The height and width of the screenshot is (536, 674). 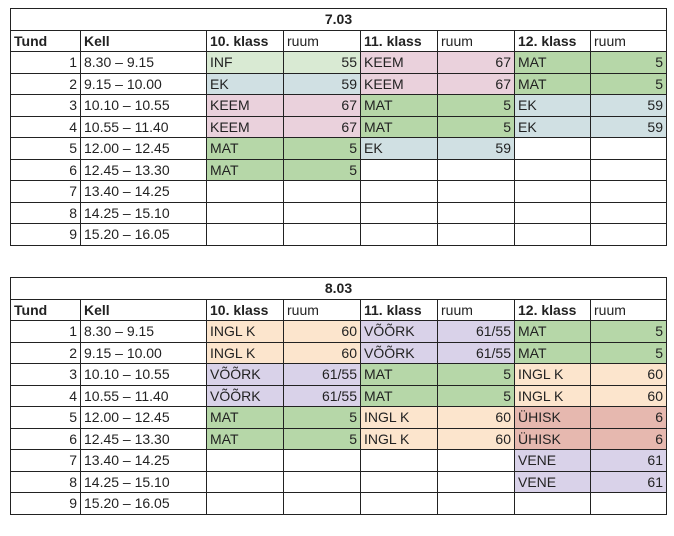 What do you see at coordinates (399, 40) in the screenshot?
I see `col-header-klass-11: 11. klass` at bounding box center [399, 40].